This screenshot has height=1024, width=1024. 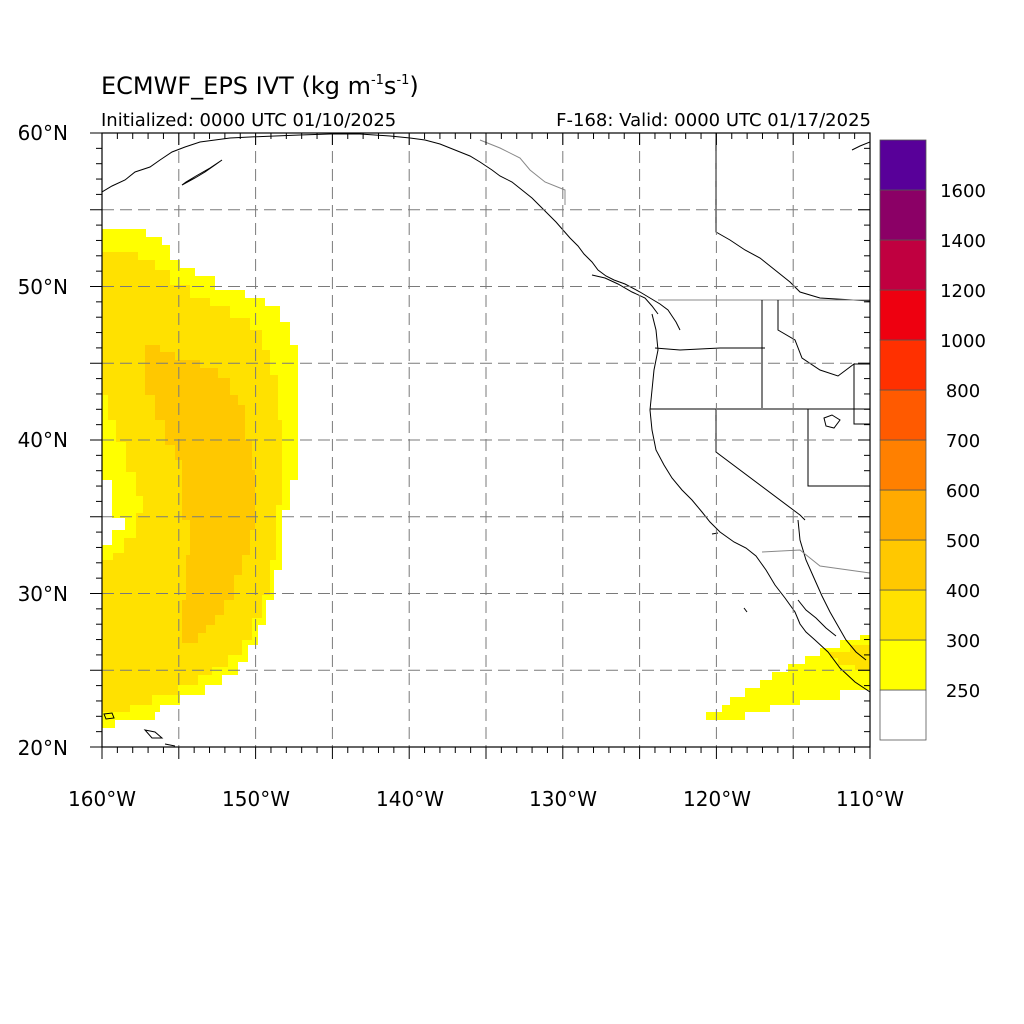 I want to click on lon-label: 110°W, so click(x=870, y=799).